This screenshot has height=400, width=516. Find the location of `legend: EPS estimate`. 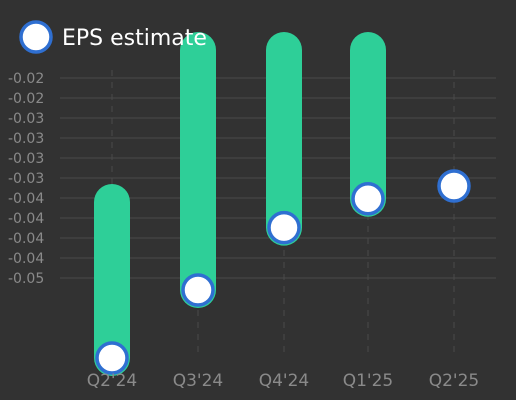

legend: EPS estimate is located at coordinates (113, 37).